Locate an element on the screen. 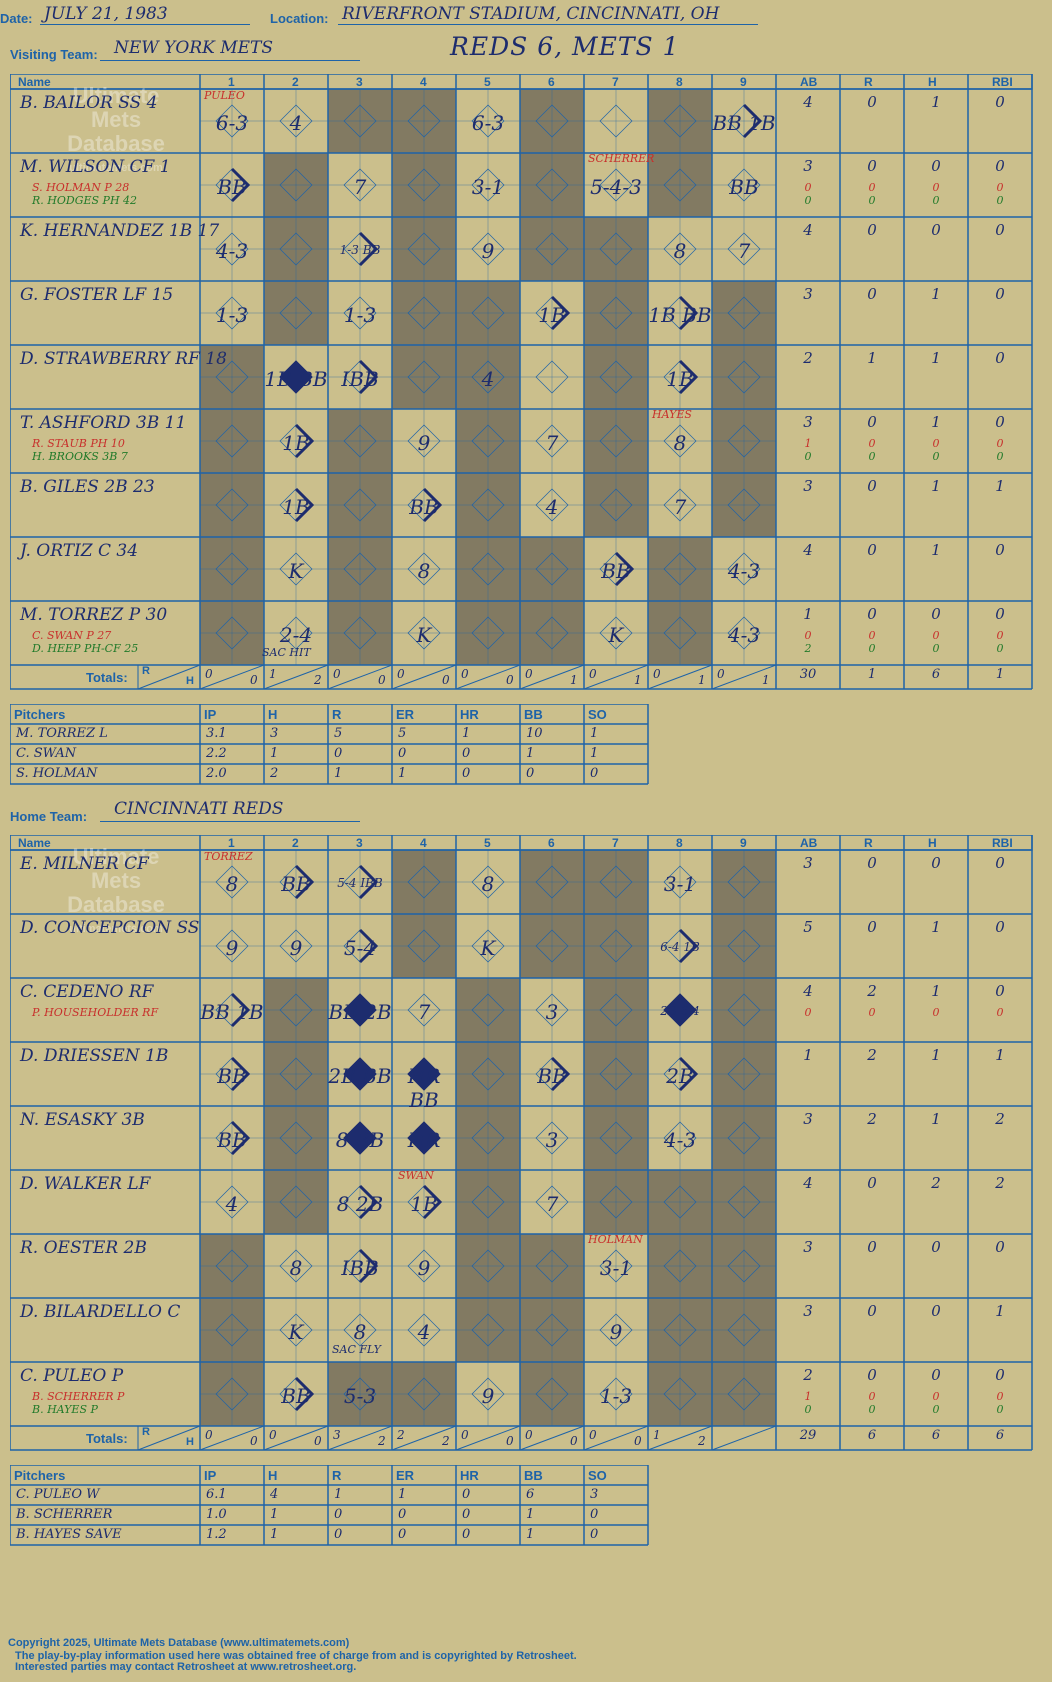  team-total-r: 1 is located at coordinates (872, 674).